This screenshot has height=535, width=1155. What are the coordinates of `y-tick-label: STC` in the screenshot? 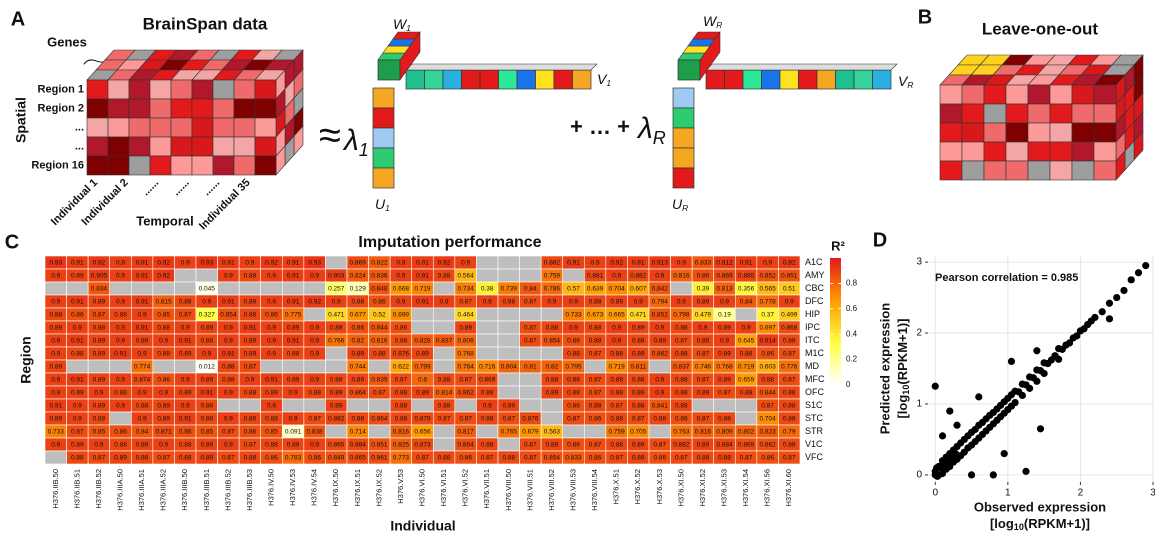 It's located at (814, 418).